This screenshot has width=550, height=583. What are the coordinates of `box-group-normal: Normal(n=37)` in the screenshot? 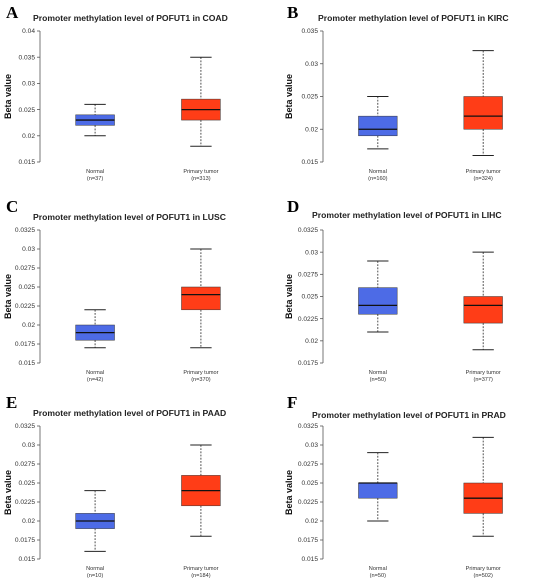 It's located at (95, 142).